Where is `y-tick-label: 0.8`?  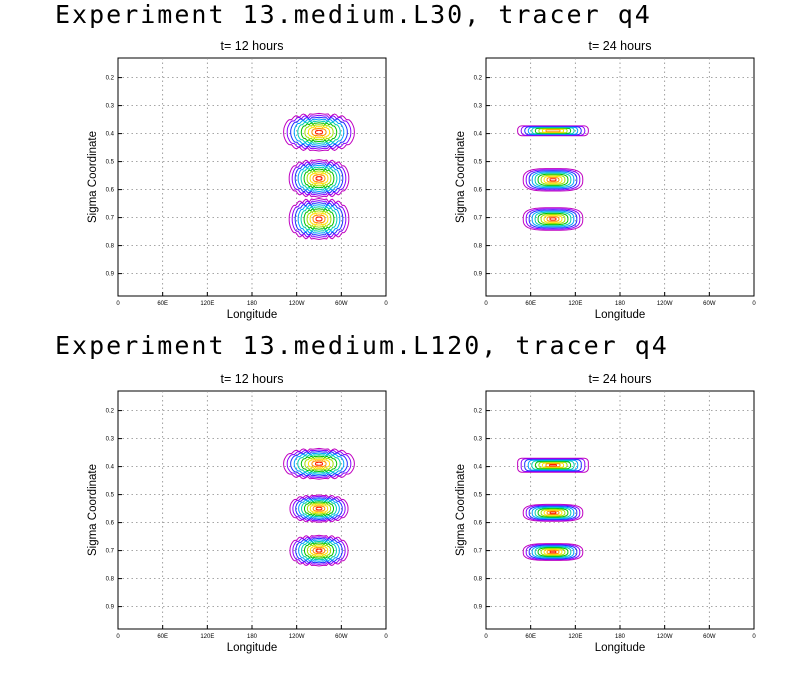 y-tick-label: 0.8 is located at coordinates (110, 580).